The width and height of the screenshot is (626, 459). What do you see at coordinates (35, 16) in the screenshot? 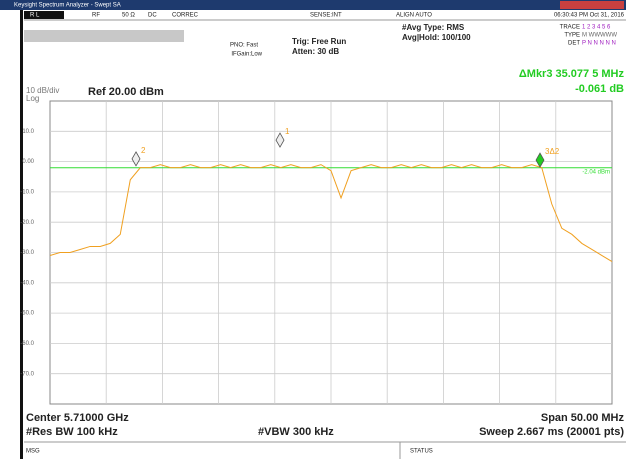
I see `status-rl: R L` at bounding box center [35, 16].